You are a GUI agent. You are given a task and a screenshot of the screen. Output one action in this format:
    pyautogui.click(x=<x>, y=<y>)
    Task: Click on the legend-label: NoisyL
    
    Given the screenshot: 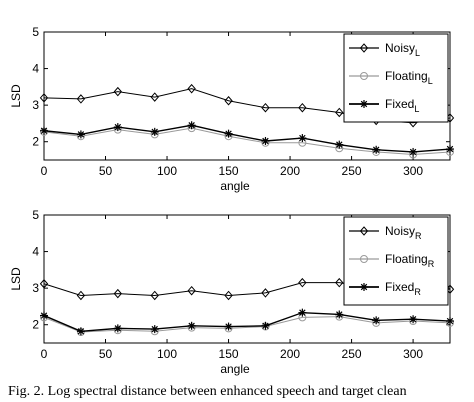 What is the action you would take?
    pyautogui.click(x=402, y=49)
    